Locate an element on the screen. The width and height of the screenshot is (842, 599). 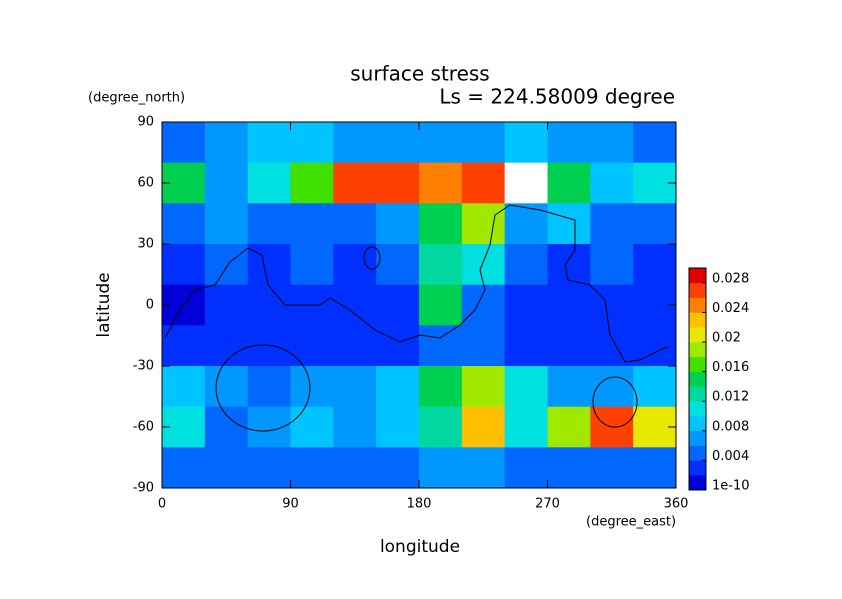
colorbar-frame is located at coordinates (697, 379).